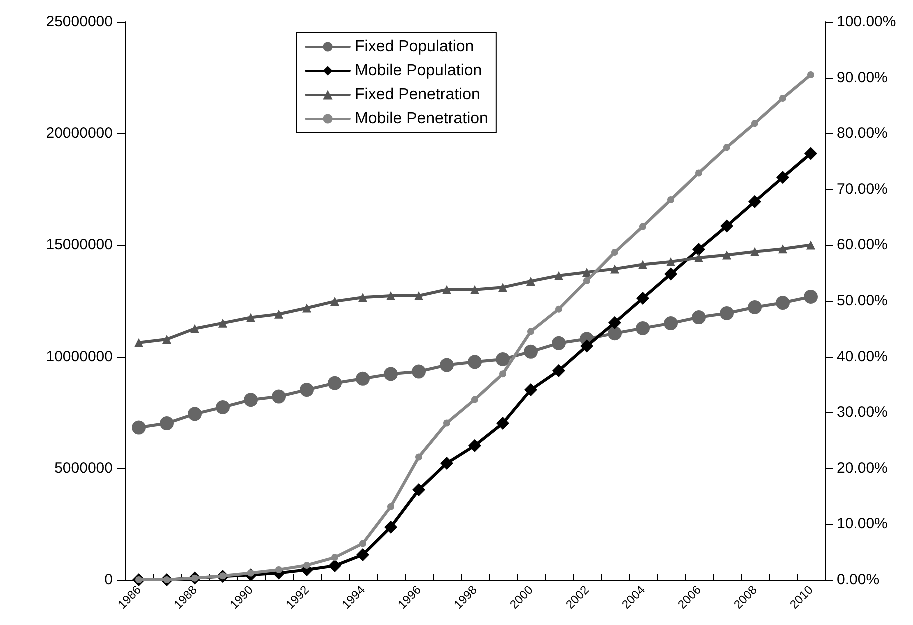 This screenshot has height=625, width=913. I want to click on legend-label: Fixed Penetration, so click(417, 95).